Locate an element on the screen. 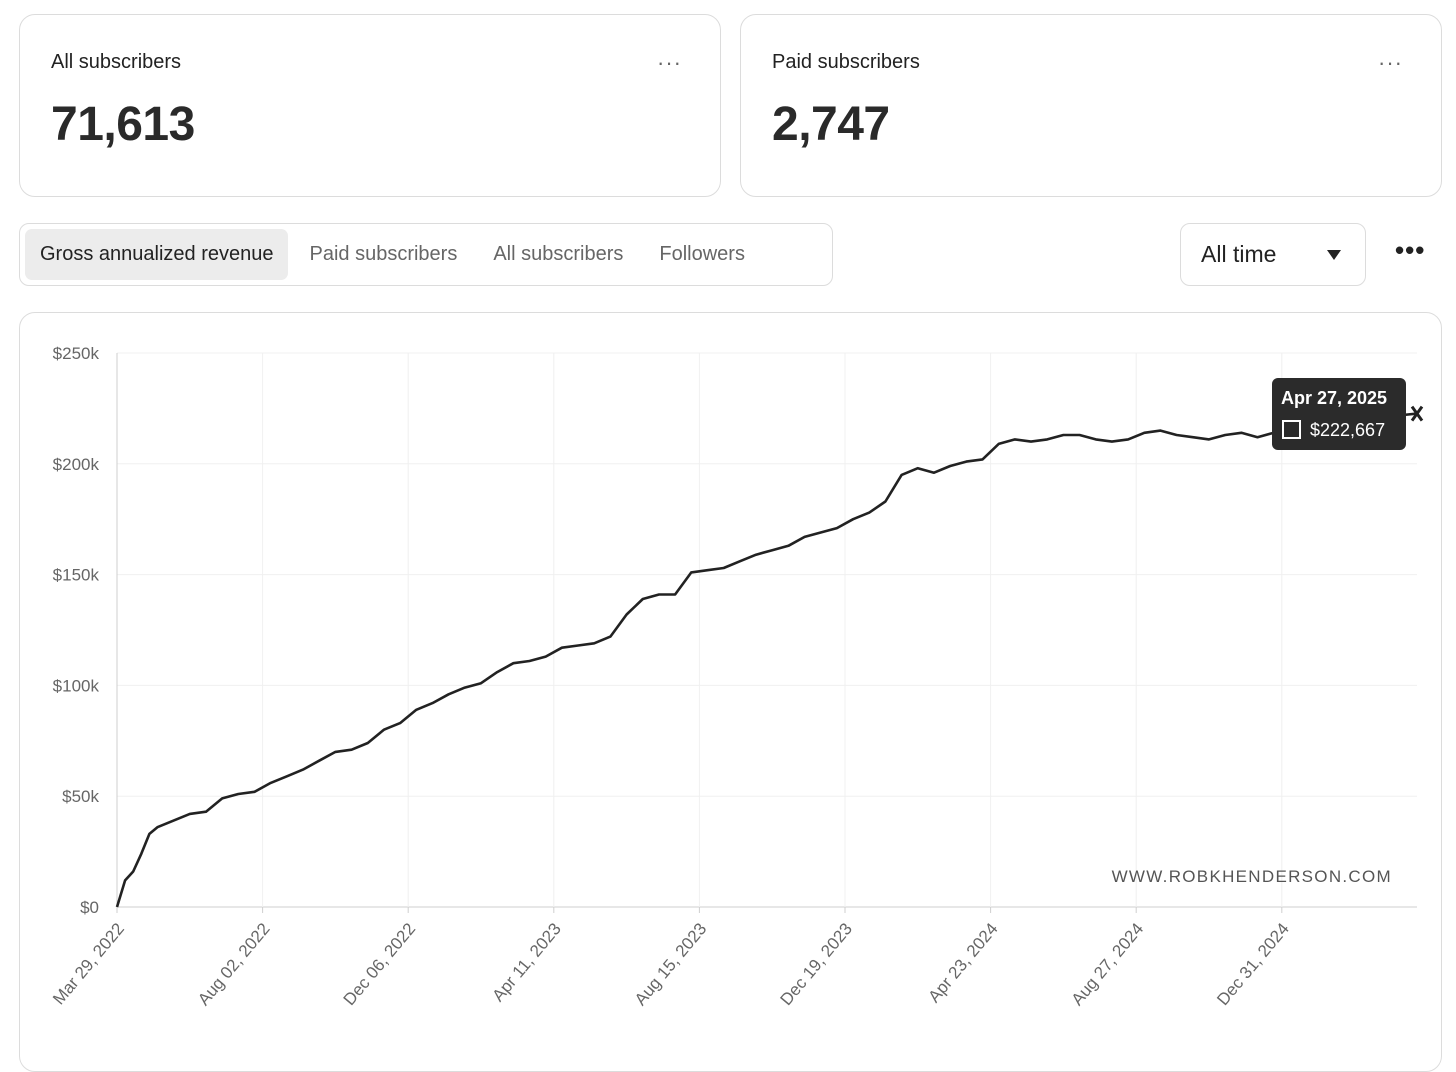 The image size is (1456, 1072). y-tick-label: $250k is located at coordinates (76, 353).